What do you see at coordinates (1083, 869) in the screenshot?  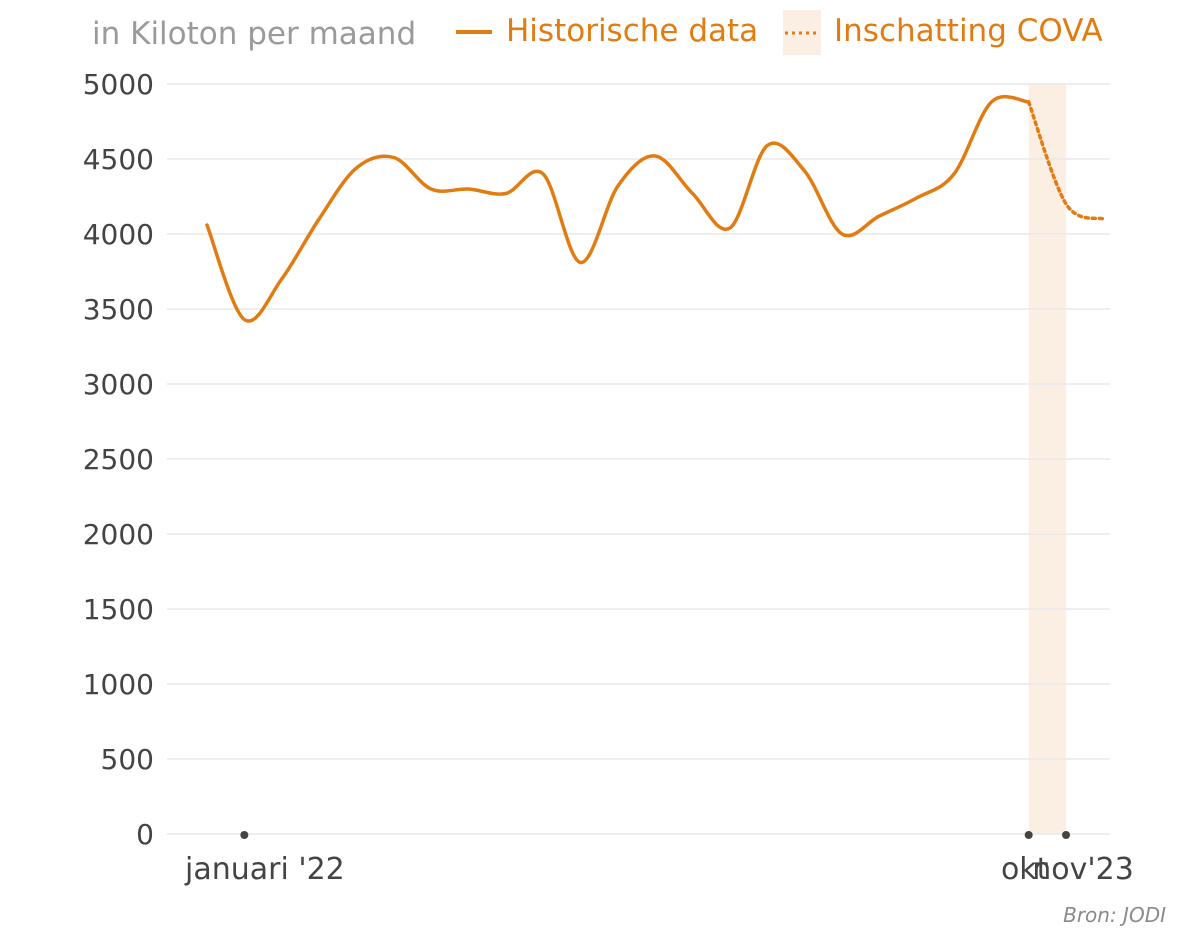 I see `x-tick-label-2: nov'23` at bounding box center [1083, 869].